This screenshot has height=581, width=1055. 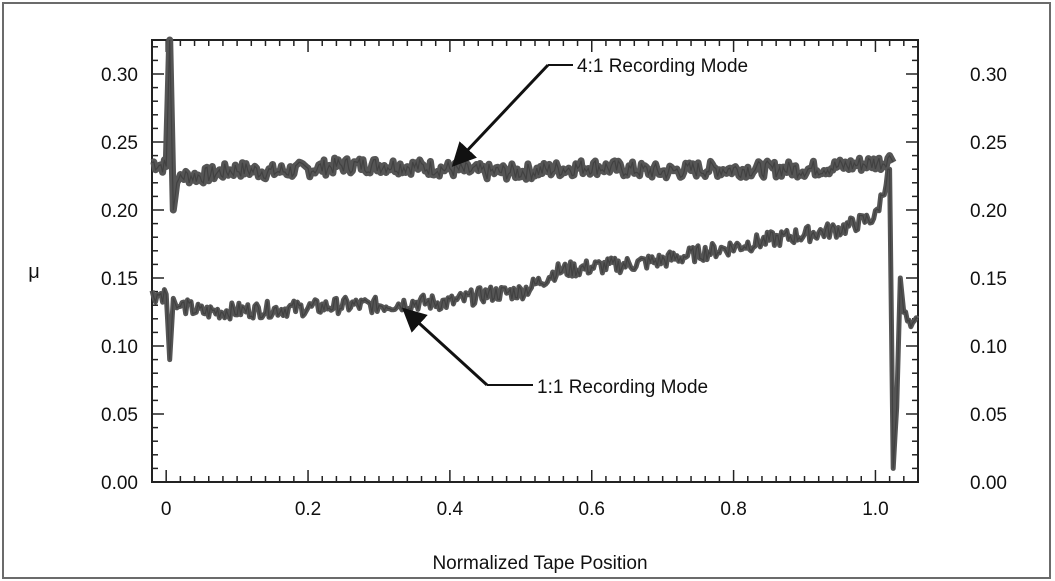 What do you see at coordinates (733, 509) in the screenshot?
I see `x-tick-label: 0.8` at bounding box center [733, 509].